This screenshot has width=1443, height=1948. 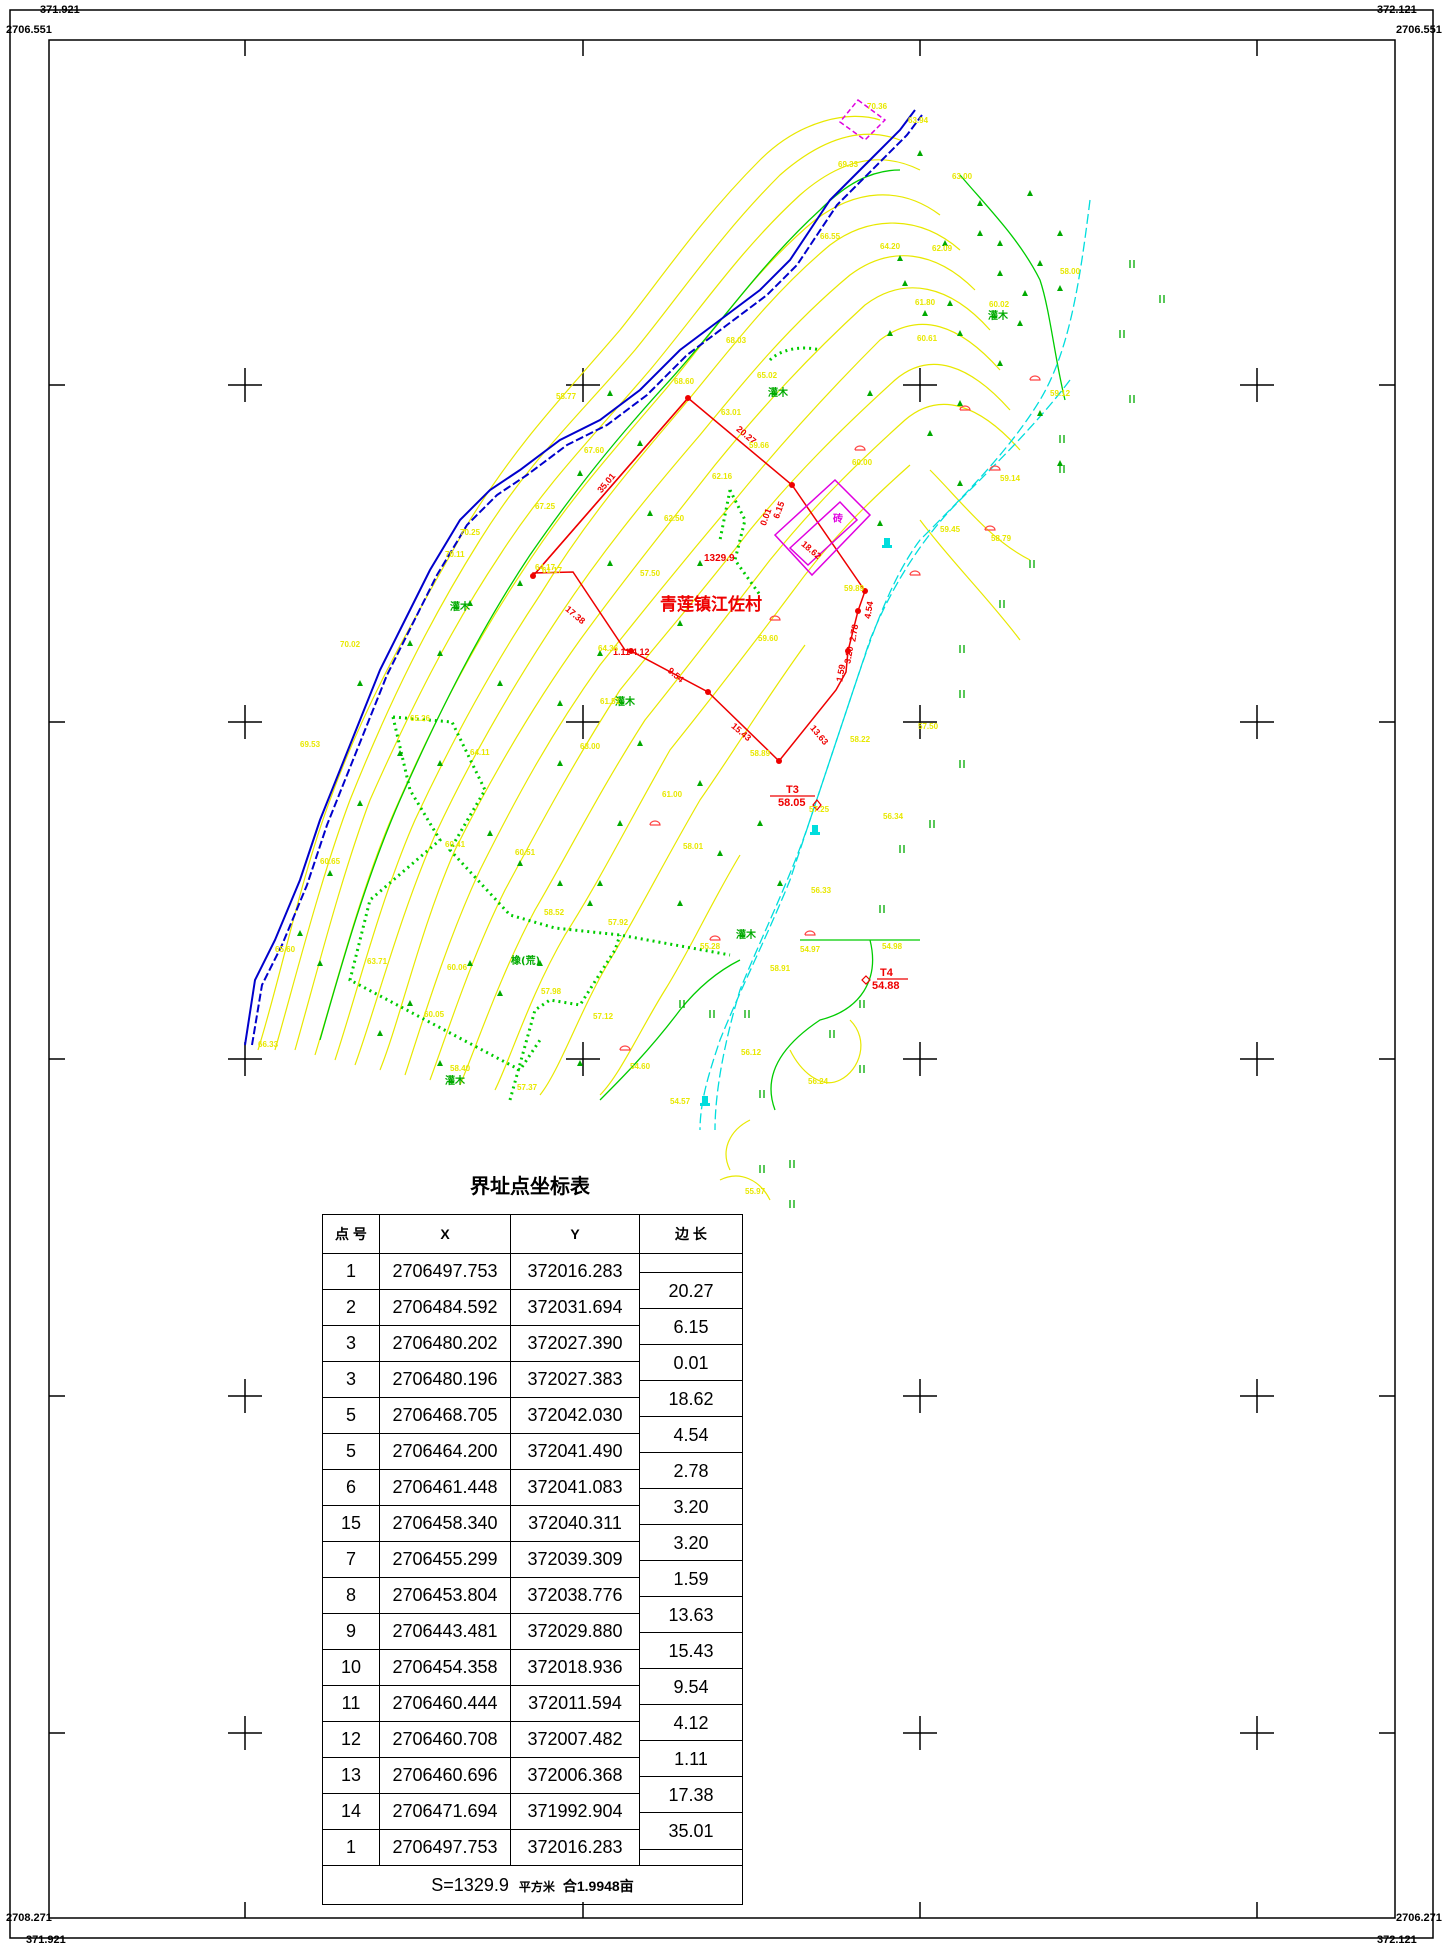 What do you see at coordinates (603, 1016) in the screenshot?
I see `elevation-label: 57.12` at bounding box center [603, 1016].